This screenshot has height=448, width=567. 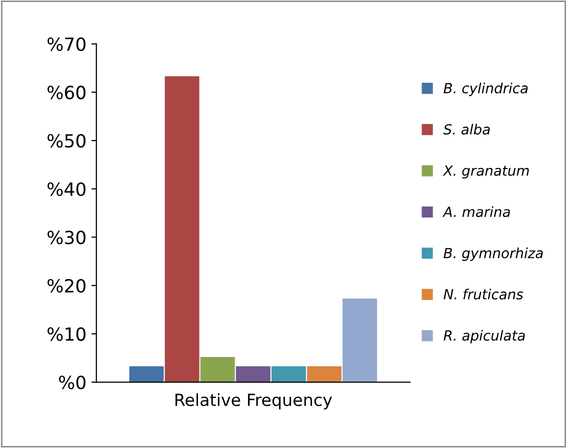 What do you see at coordinates (253, 401) in the screenshot?
I see `x-axis-title: Relative Frequency` at bounding box center [253, 401].